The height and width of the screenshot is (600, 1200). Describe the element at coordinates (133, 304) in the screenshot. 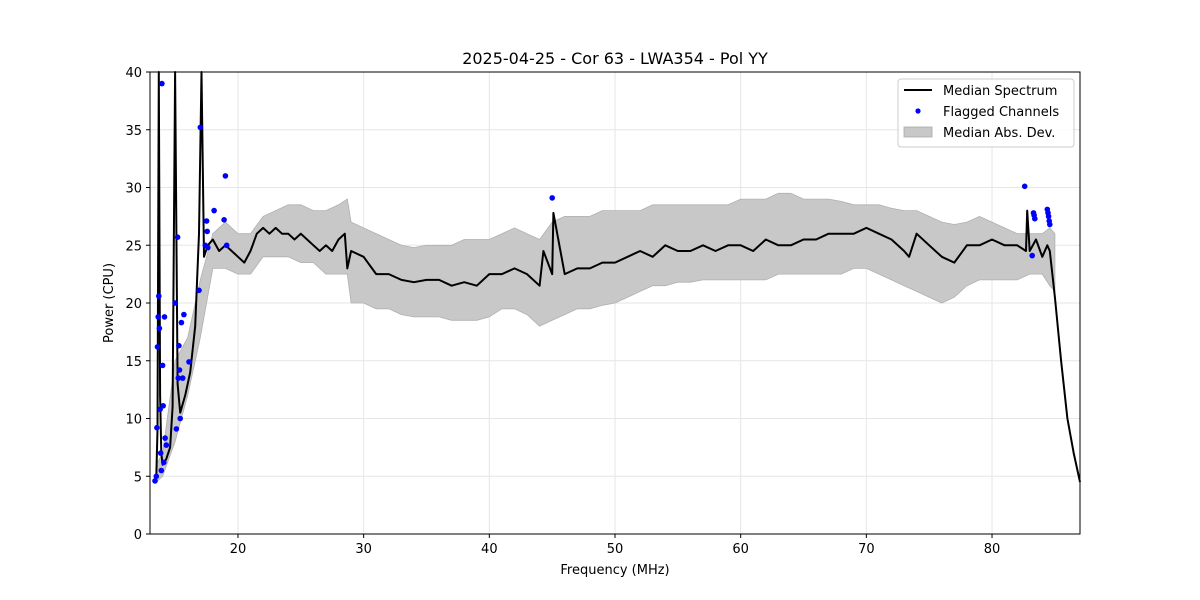

I see `y-tick-label: 20` at that location.